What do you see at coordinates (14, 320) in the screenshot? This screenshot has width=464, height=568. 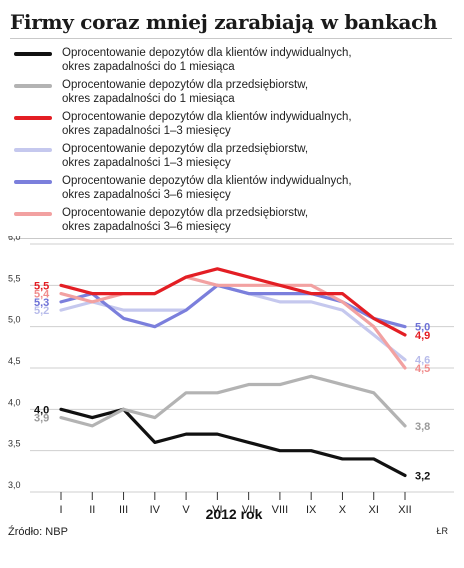 I see `y-tick-label: 5,0` at bounding box center [14, 320].